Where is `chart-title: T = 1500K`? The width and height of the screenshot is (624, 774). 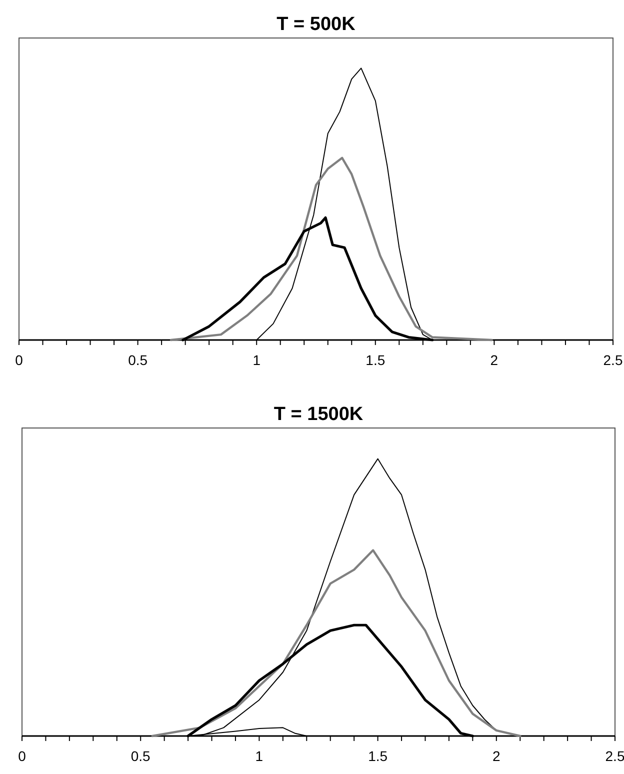 chart-title: T = 1500K is located at coordinates (319, 414).